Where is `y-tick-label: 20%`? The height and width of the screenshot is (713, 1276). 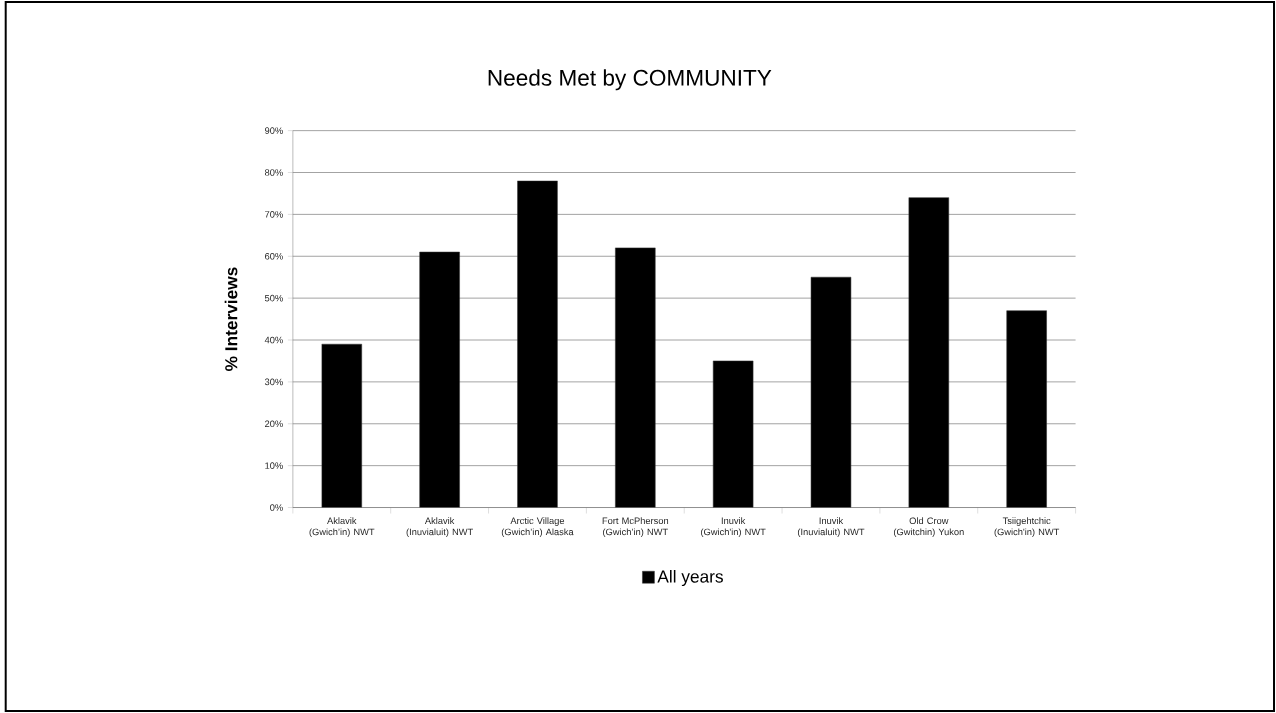
y-tick-label: 20% is located at coordinates (274, 424).